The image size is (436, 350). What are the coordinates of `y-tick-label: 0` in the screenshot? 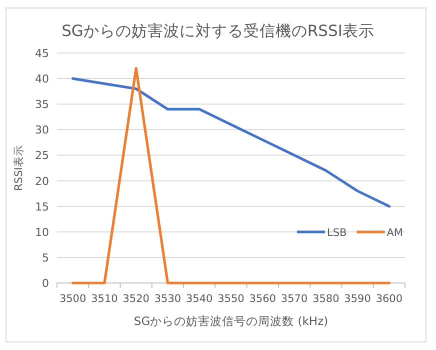 It's located at (45, 283).